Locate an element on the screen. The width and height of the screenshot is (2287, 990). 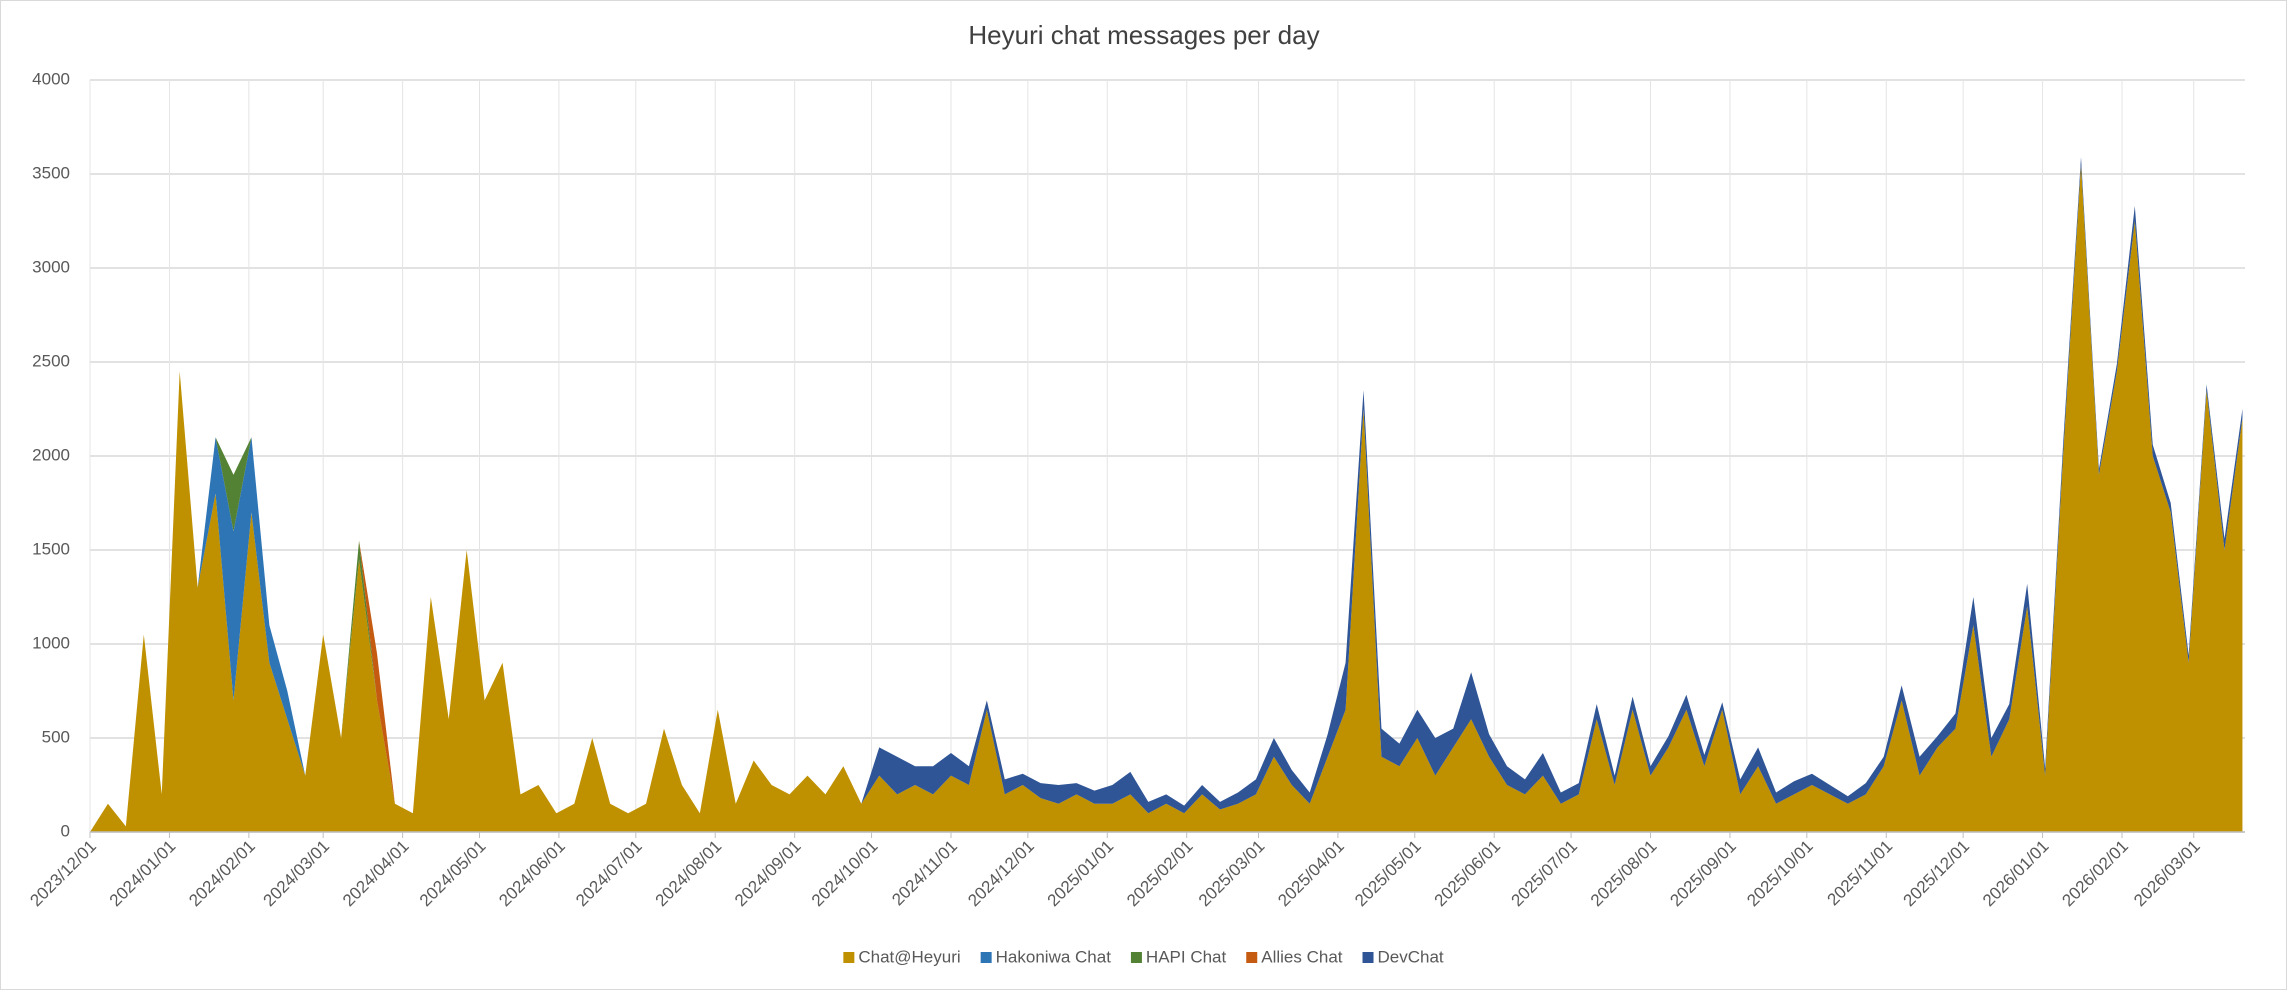
y-tick-label: 3000 is located at coordinates (51, 266).